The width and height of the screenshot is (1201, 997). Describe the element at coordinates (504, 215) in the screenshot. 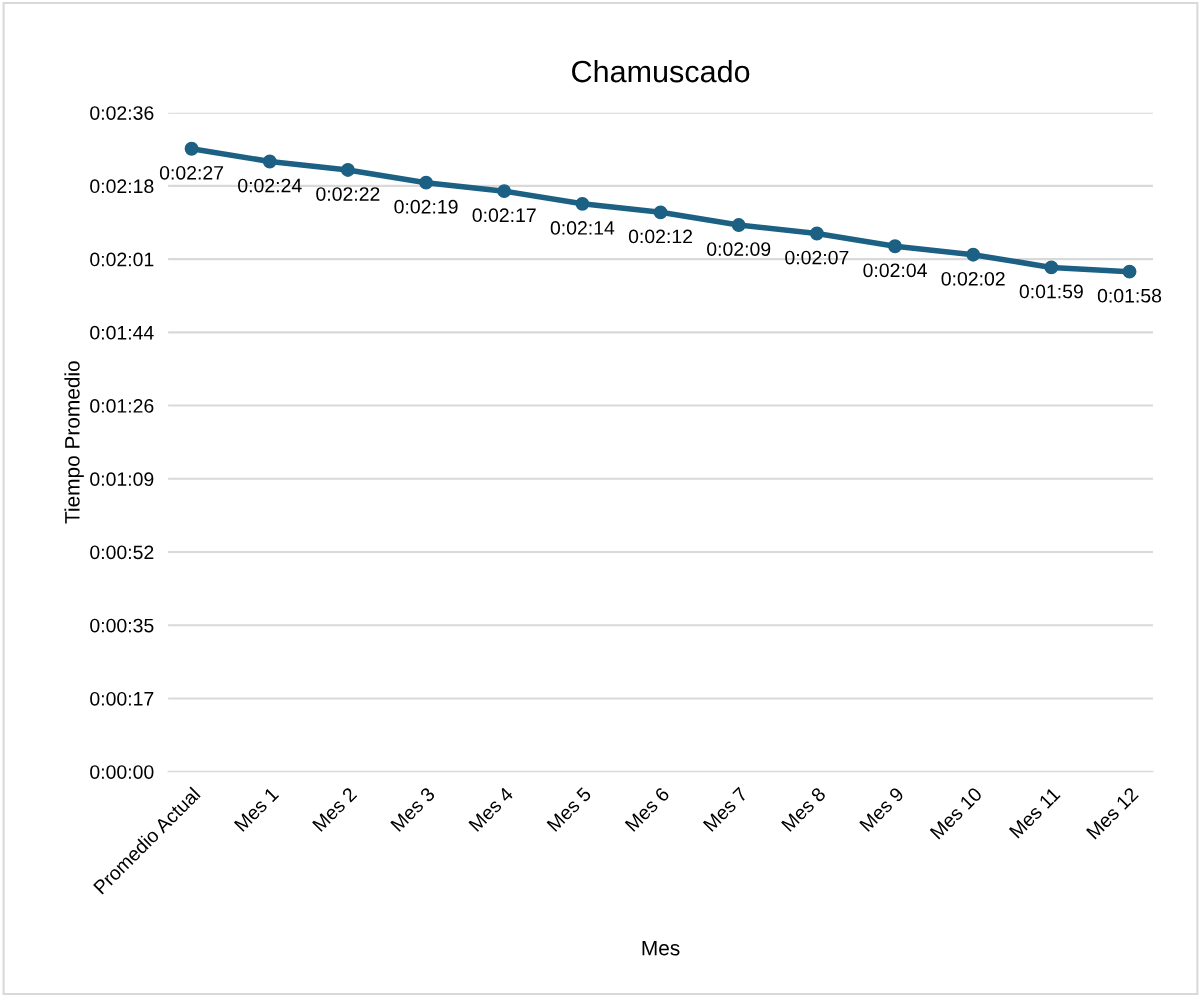

I see `data-label: 0:02:17` at that location.